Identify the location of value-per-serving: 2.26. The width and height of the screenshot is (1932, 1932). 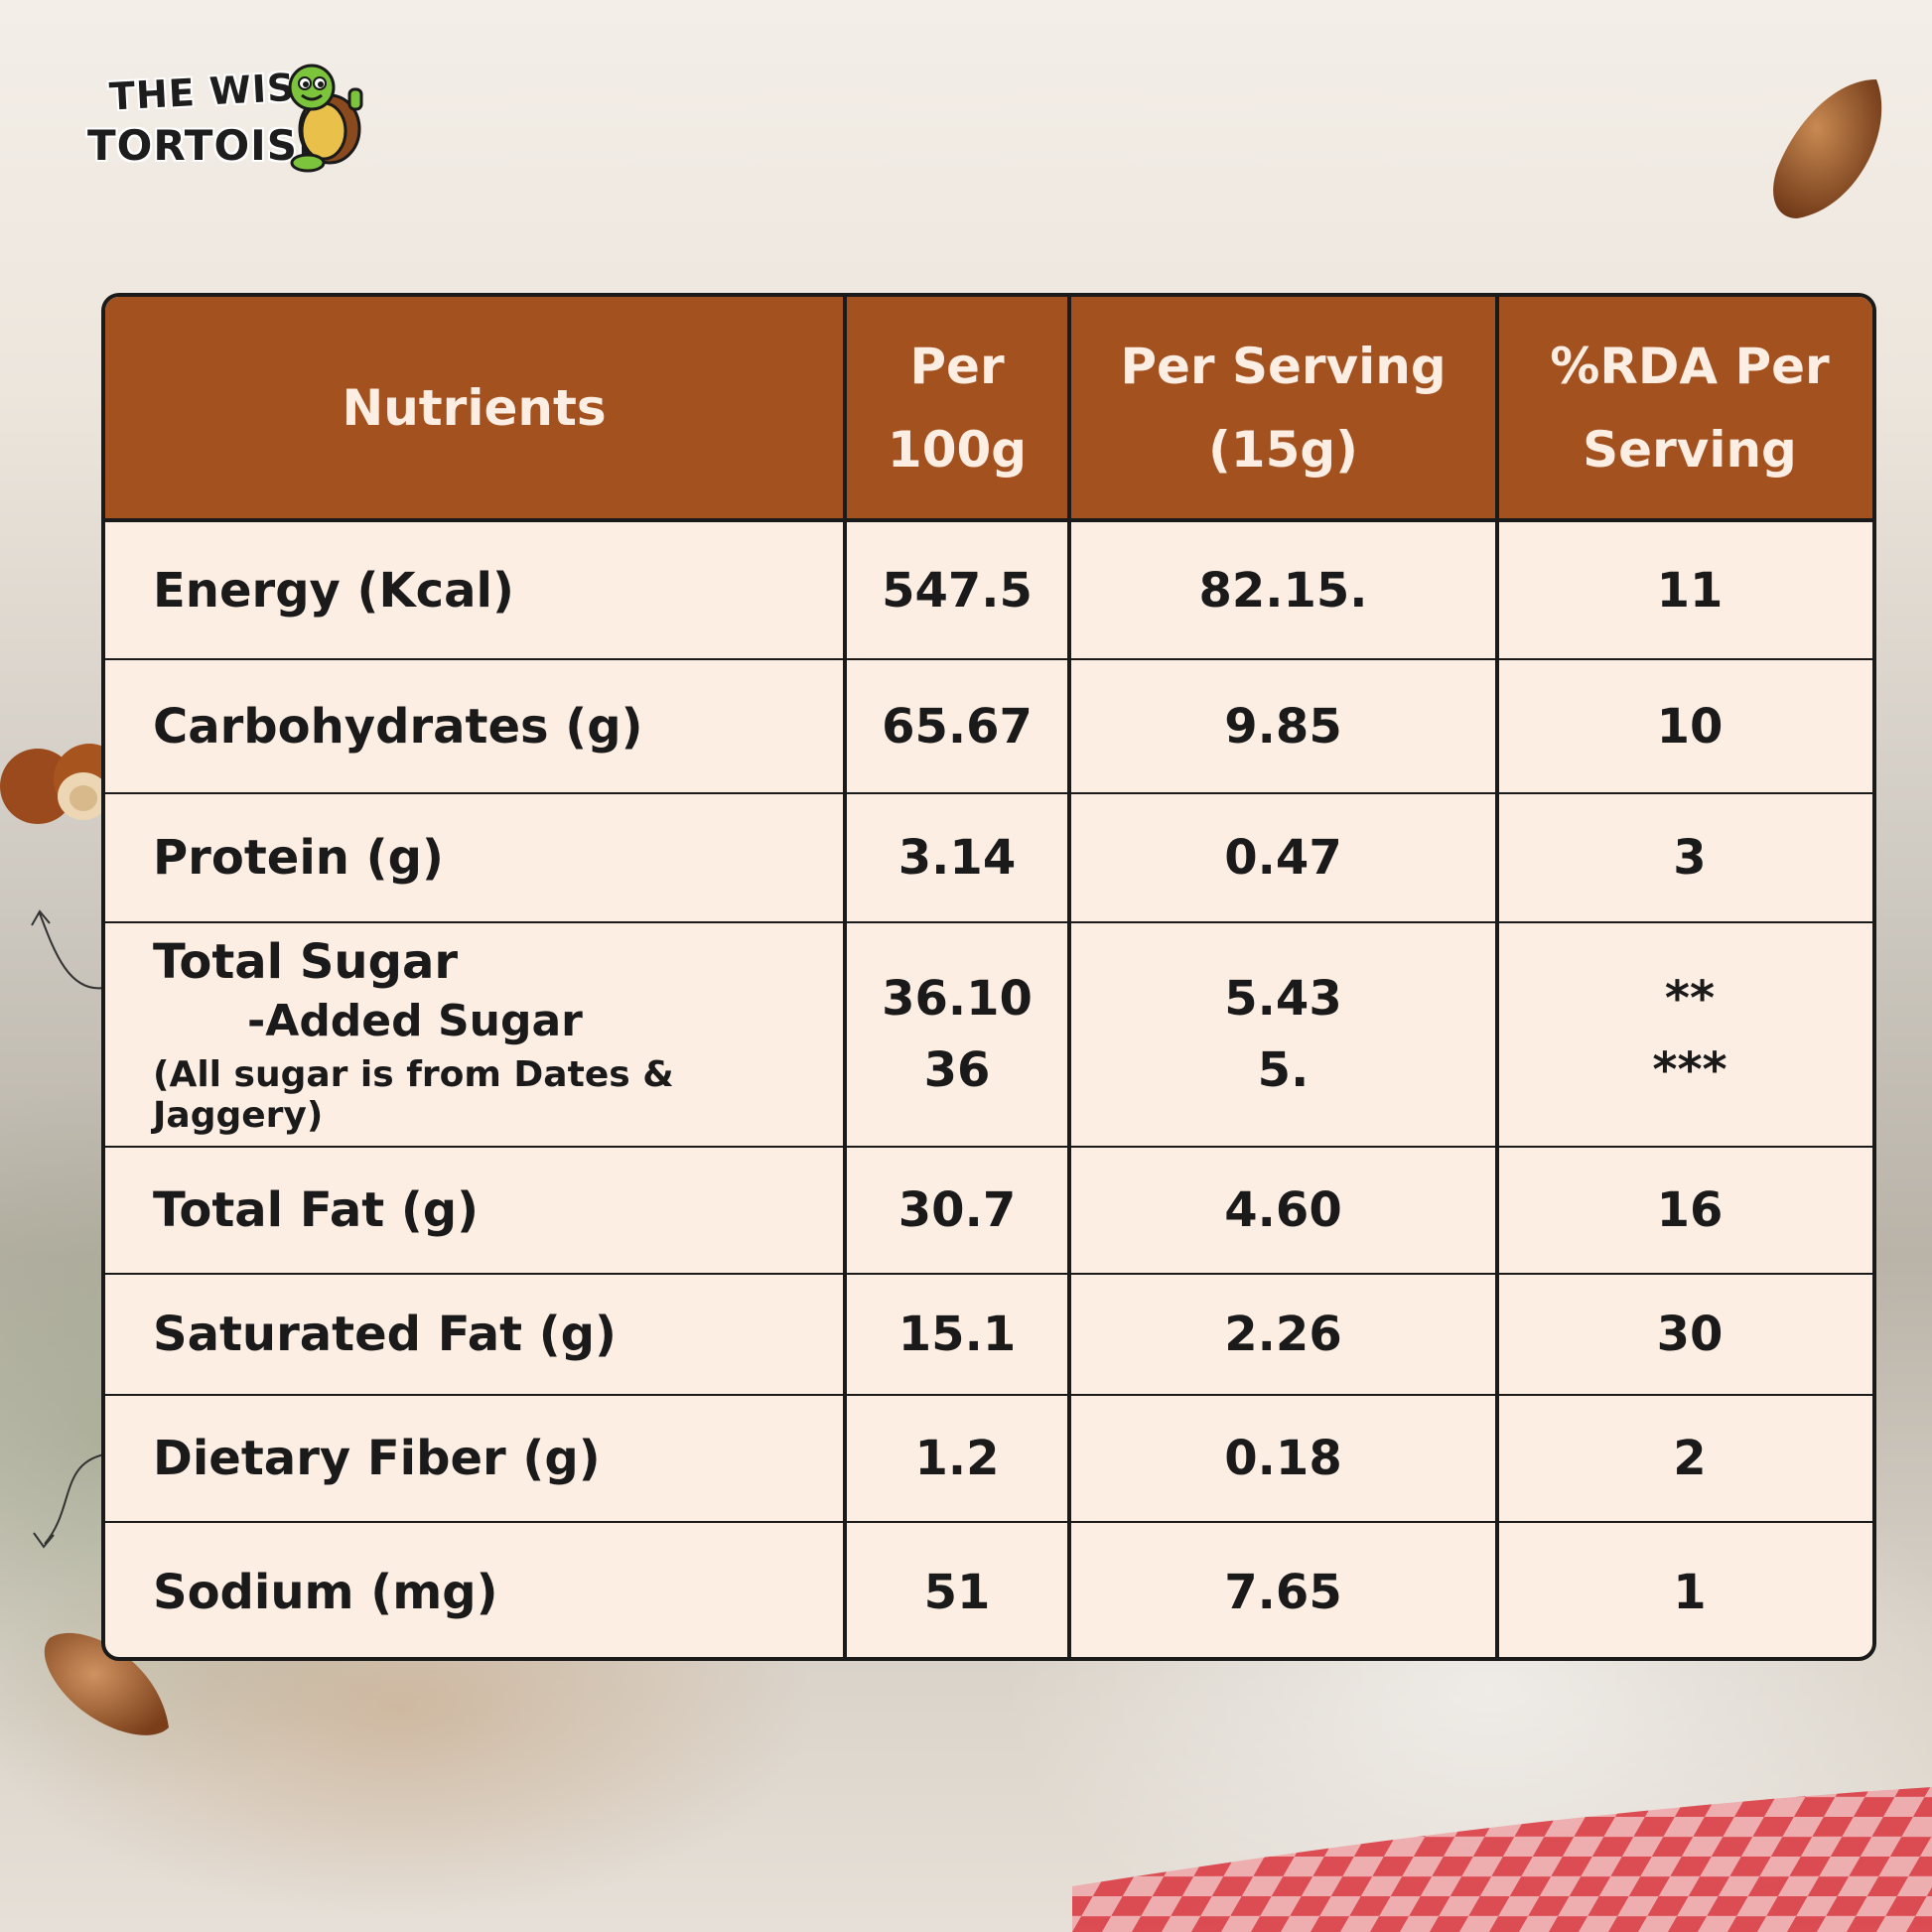
(1284, 1334).